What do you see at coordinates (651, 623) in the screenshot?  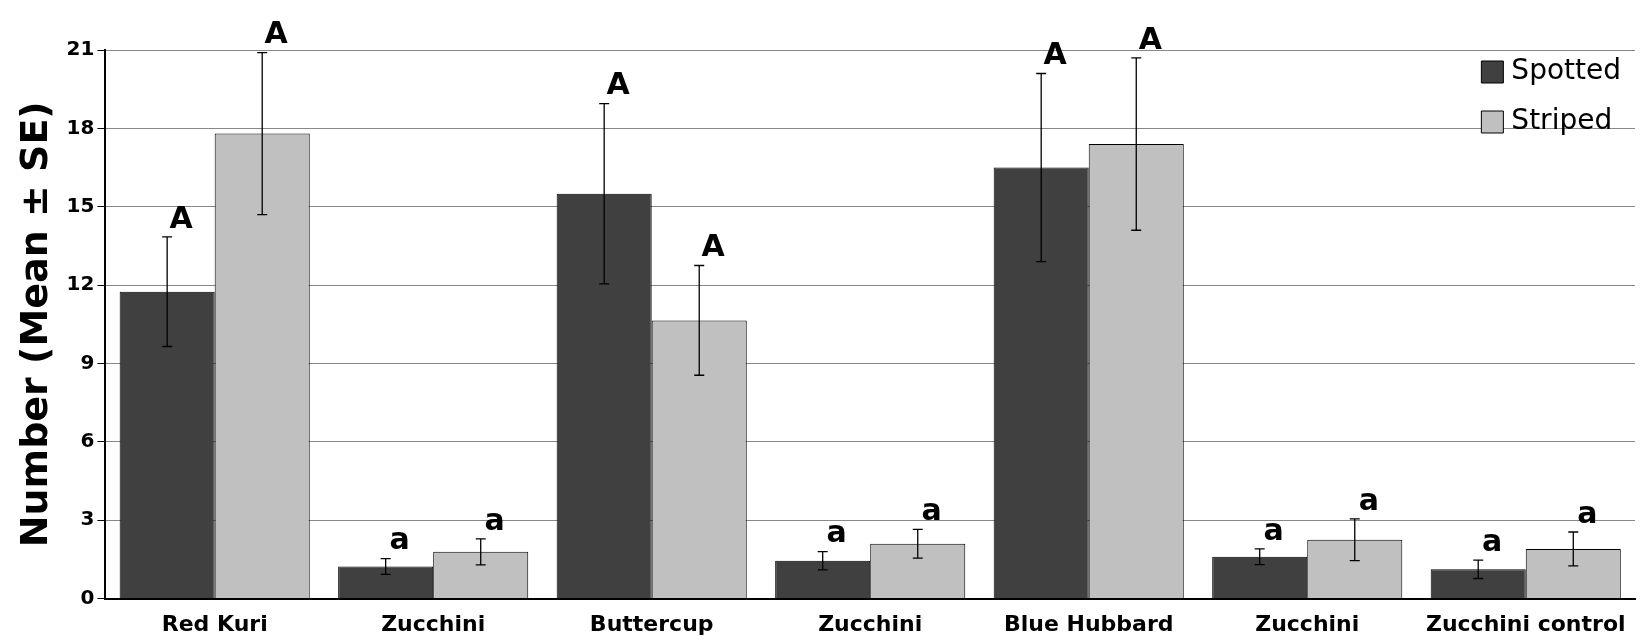 I see `x-tick-label: Buttercup` at bounding box center [651, 623].